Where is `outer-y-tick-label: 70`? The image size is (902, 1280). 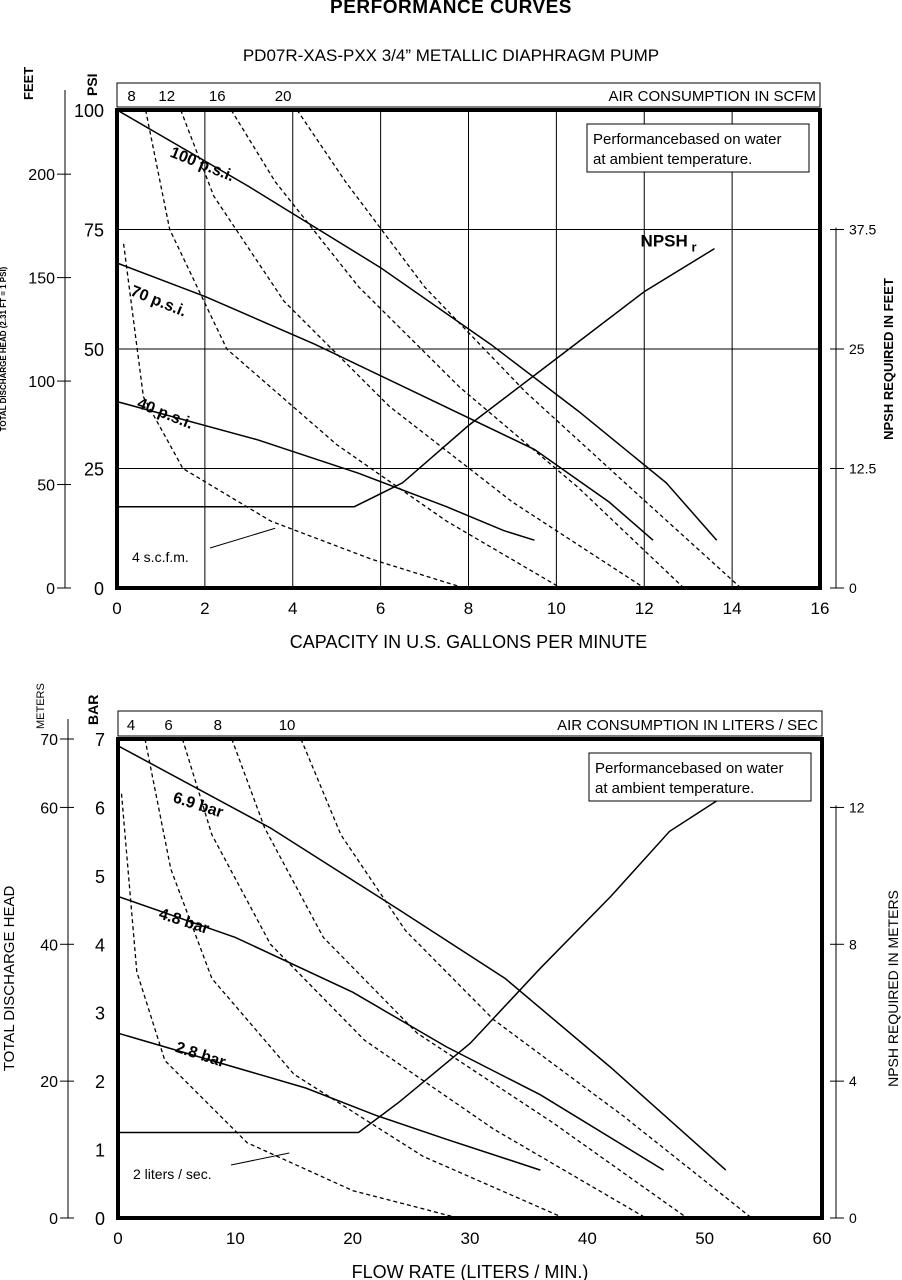 outer-y-tick-label: 70 is located at coordinates (49, 740).